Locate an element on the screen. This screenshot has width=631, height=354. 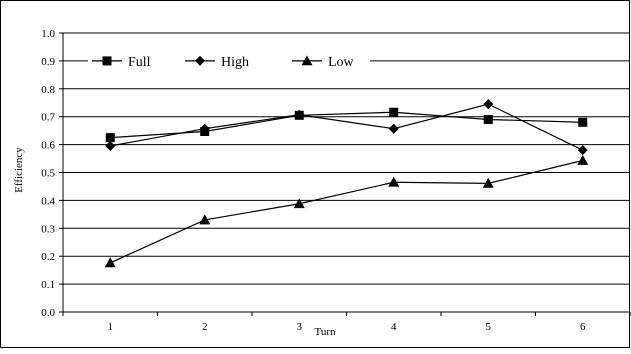
x-tick-label: 2 is located at coordinates (205, 327).